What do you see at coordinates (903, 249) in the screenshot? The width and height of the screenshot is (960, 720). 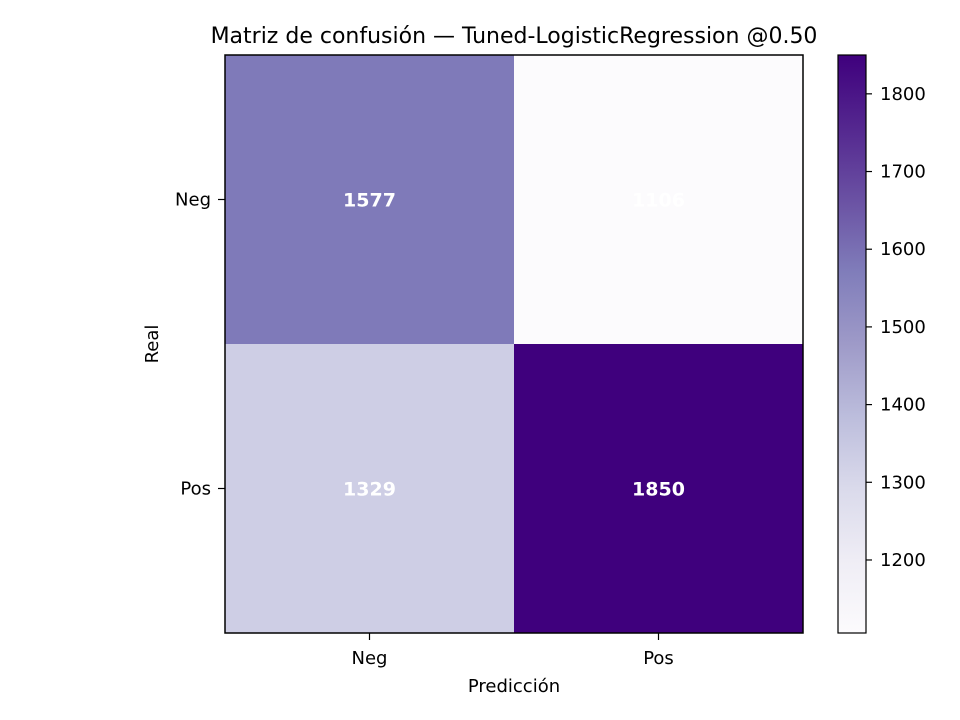 I see `colorbar-tick-label: 1600` at bounding box center [903, 249].